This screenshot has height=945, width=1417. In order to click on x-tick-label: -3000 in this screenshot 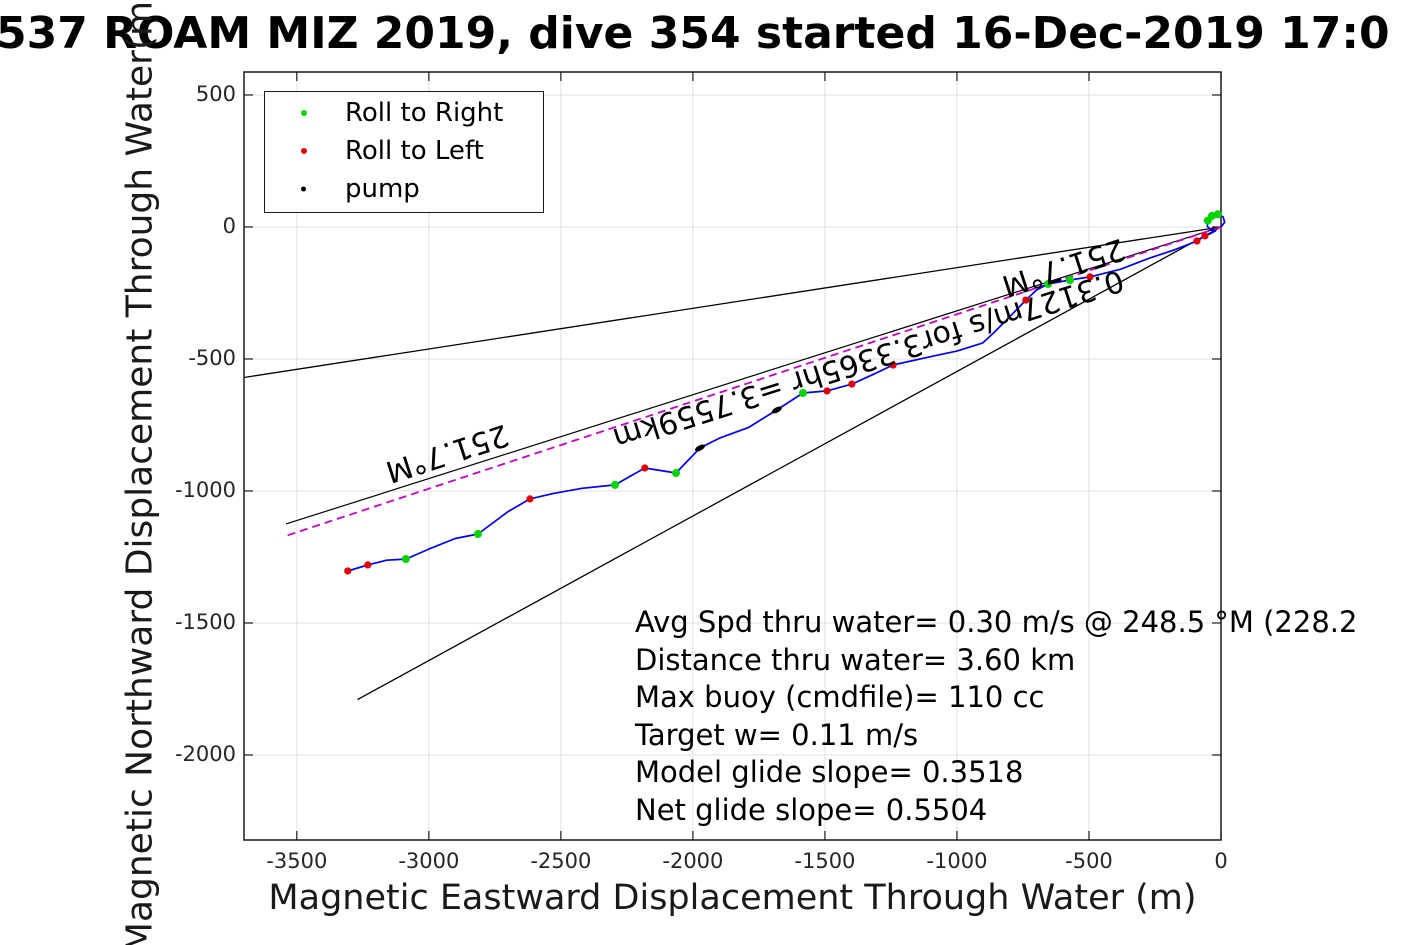, I will do `click(429, 861)`.